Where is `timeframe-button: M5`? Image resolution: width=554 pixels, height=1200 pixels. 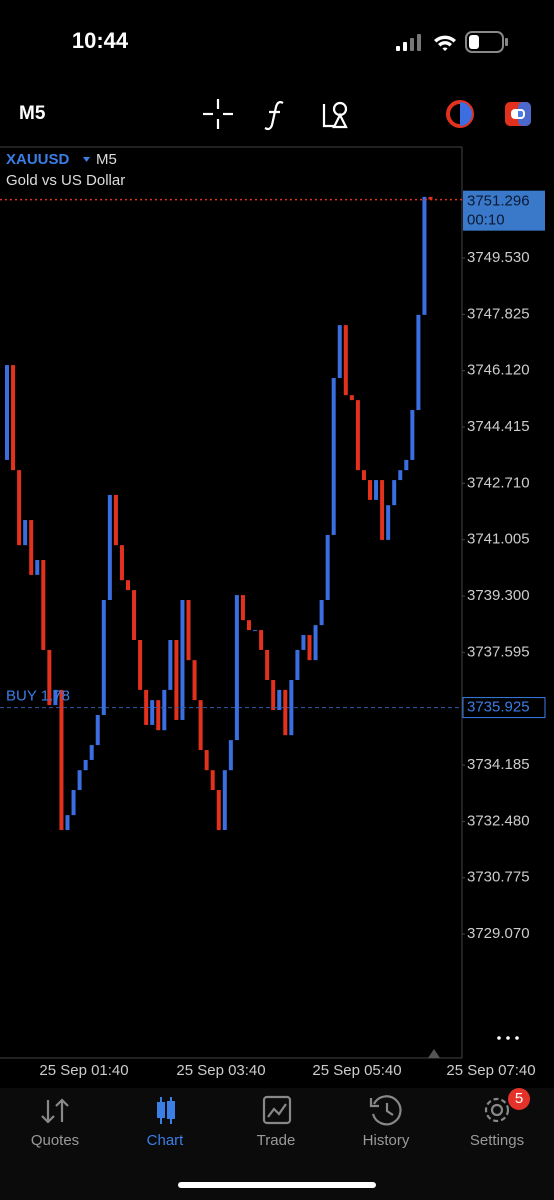
timeframe-button: M5 is located at coordinates (32, 113).